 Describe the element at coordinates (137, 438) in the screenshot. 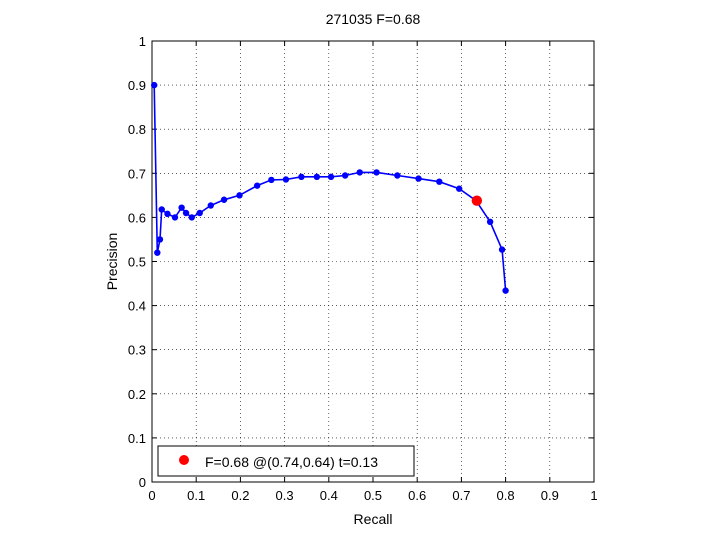

I see `y-tick-label: 0.1` at that location.